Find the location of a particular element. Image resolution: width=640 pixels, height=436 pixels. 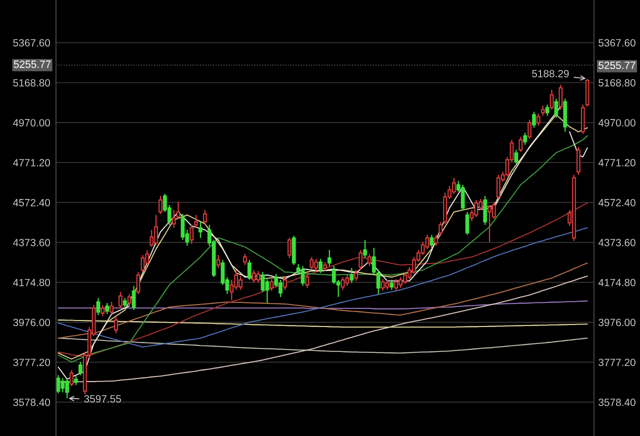

y-tick-label: 3976.00 is located at coordinates (31, 322).